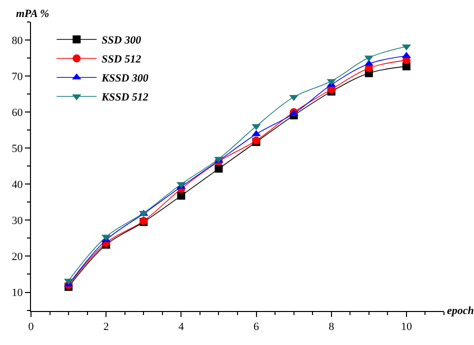 Image resolution: width=474 pixels, height=345 pixels. I want to click on y-tick-label: 50, so click(18, 148).